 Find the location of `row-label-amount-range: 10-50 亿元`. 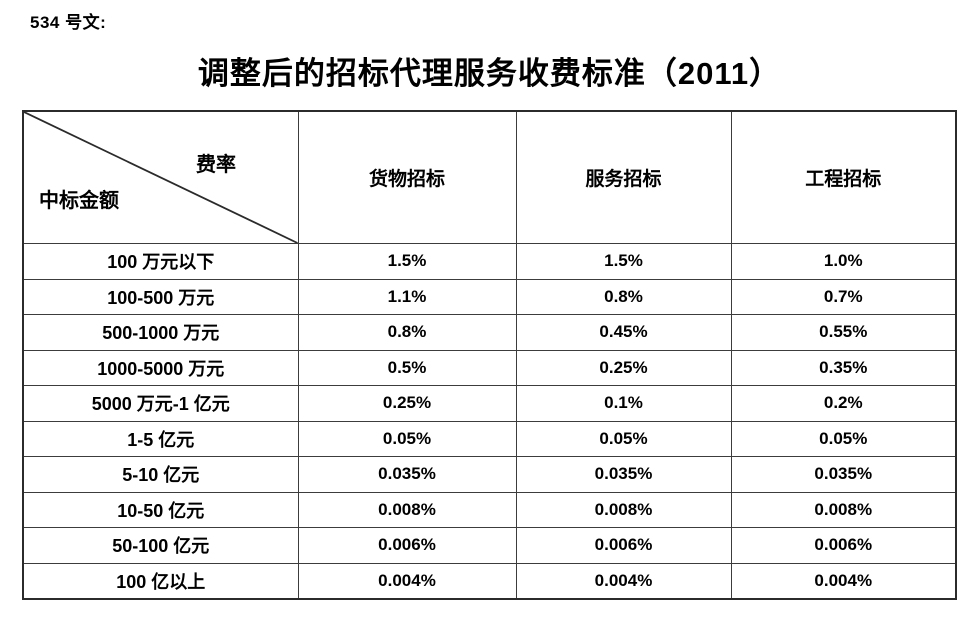

row-label-amount-range: 10-50 亿元 is located at coordinates (160, 509).